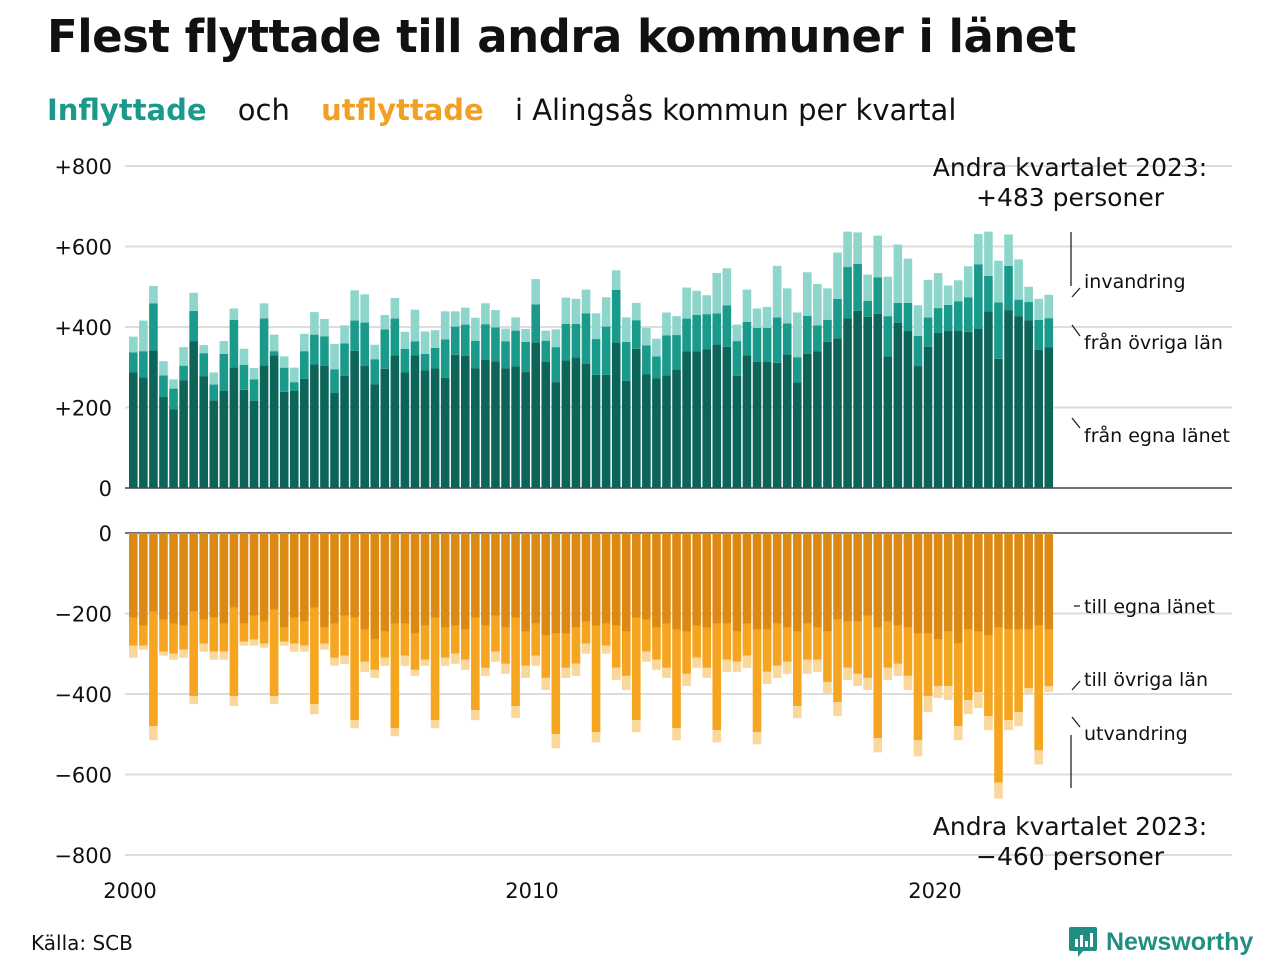 The width and height of the screenshot is (1280, 960). I want to click on x-tick-label: 2010, so click(531, 891).